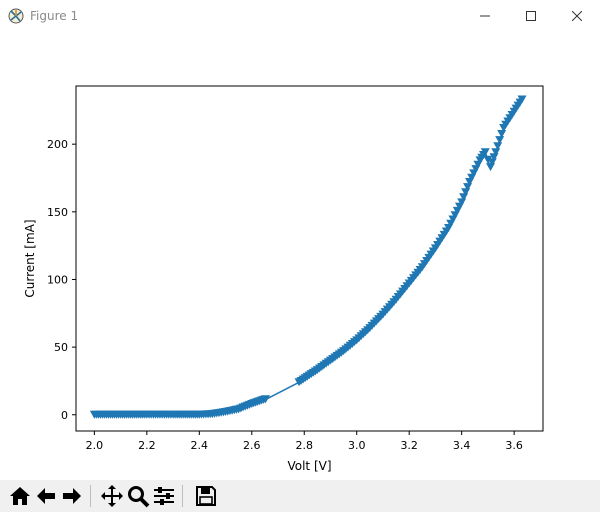 Image resolution: width=600 pixels, height=512 pixels. What do you see at coordinates (57, 144) in the screenshot?
I see `y-tick-label: 200` at bounding box center [57, 144].